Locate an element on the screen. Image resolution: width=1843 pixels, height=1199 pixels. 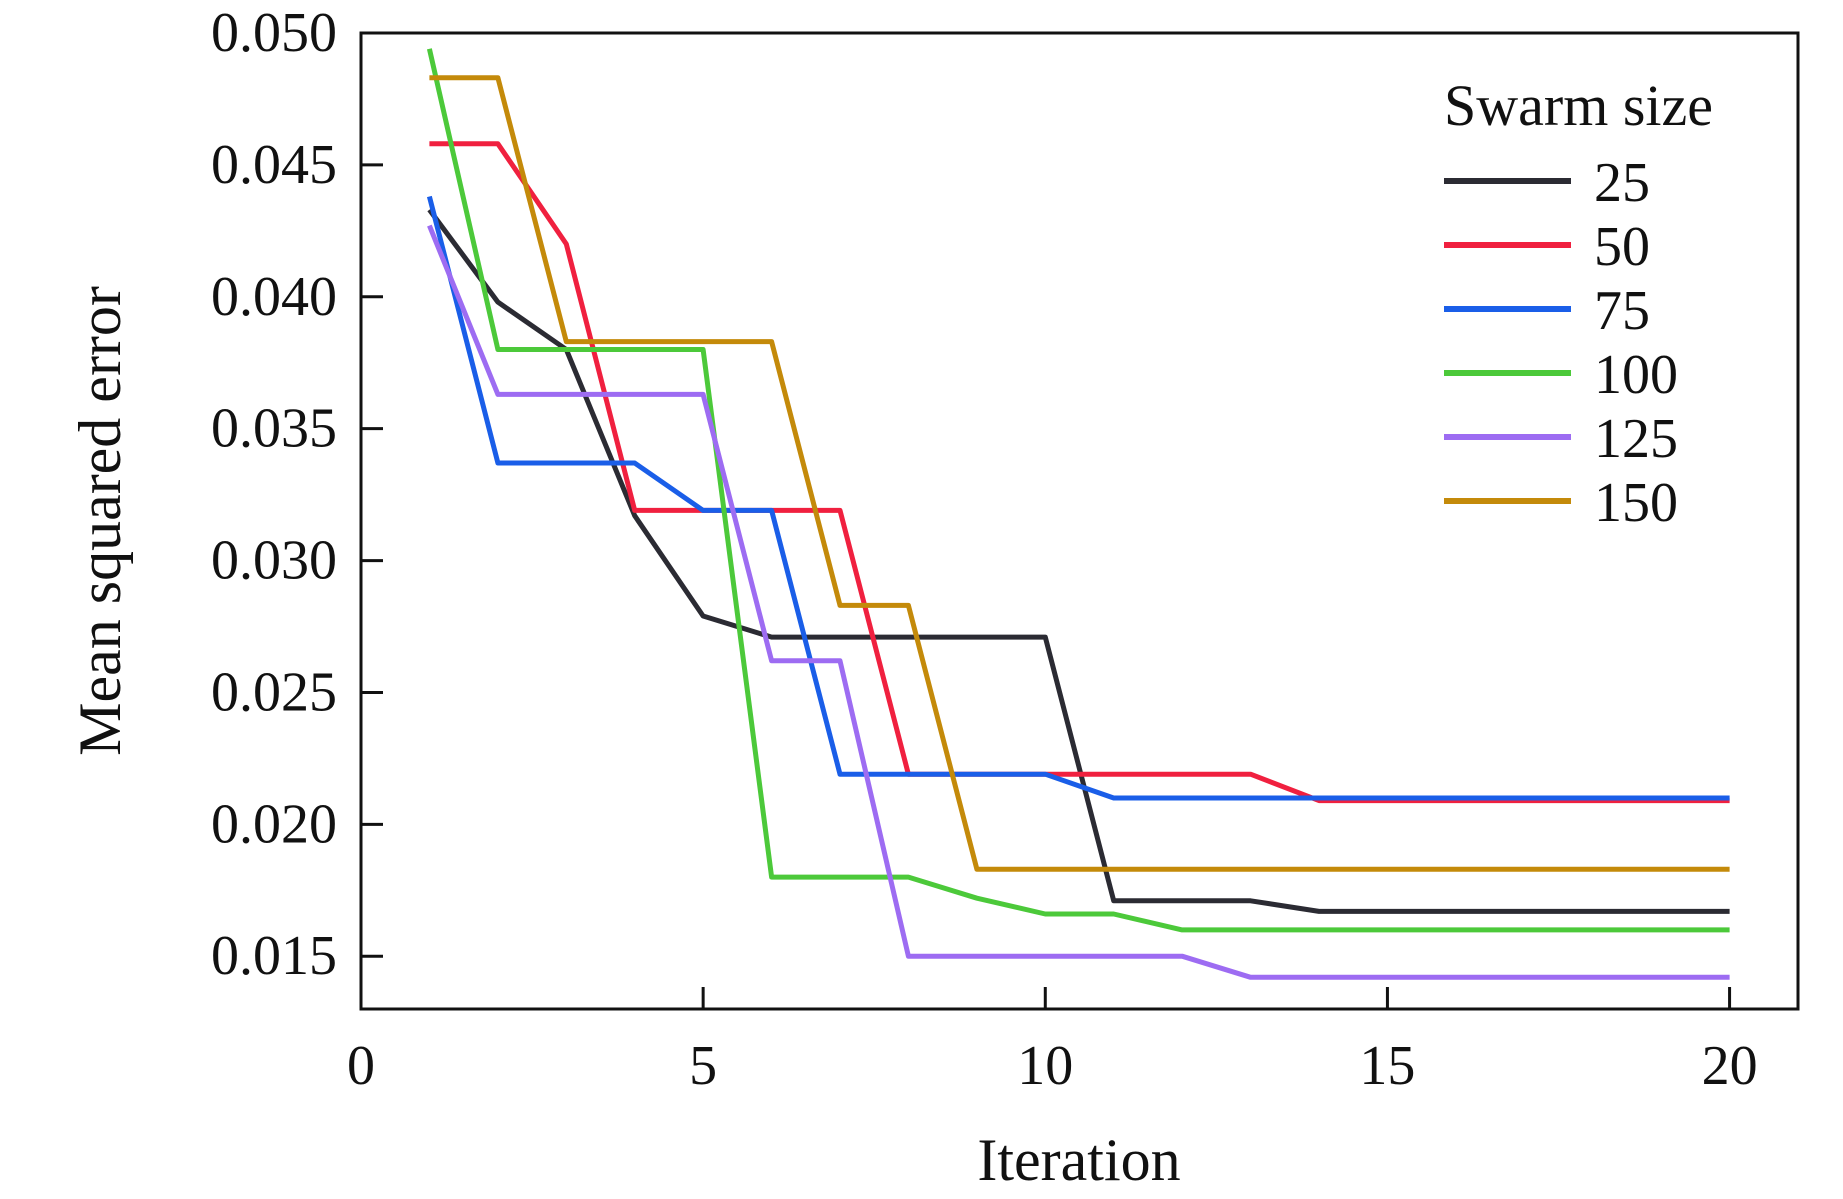
x-tick-label: 10 is located at coordinates (1045, 1066).